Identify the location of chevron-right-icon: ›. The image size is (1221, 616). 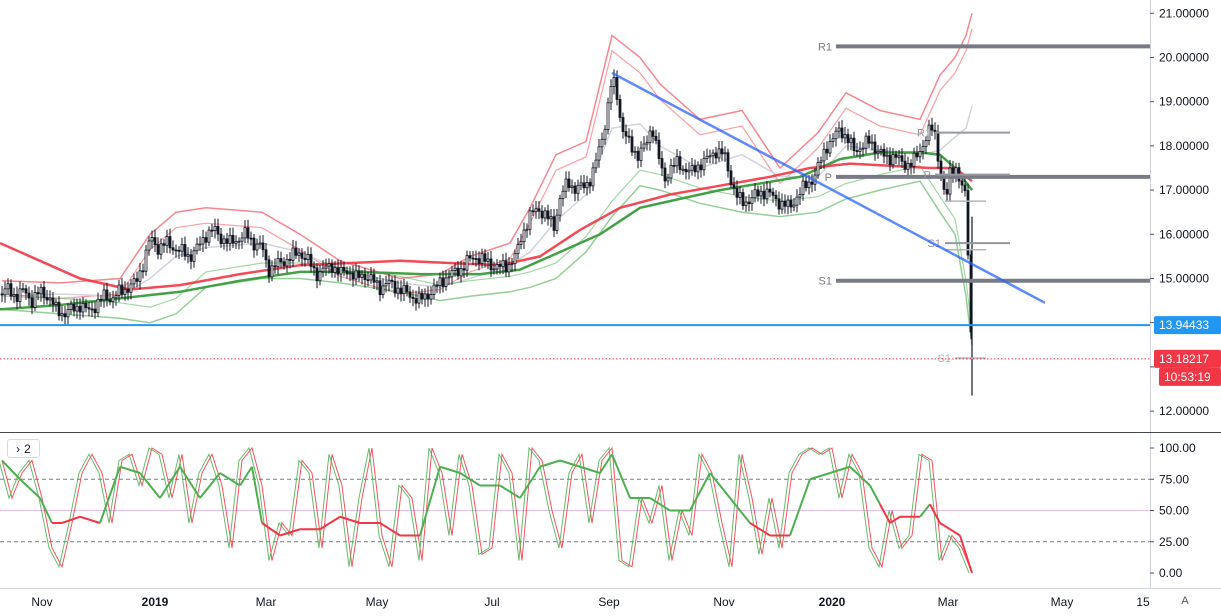
(18, 448).